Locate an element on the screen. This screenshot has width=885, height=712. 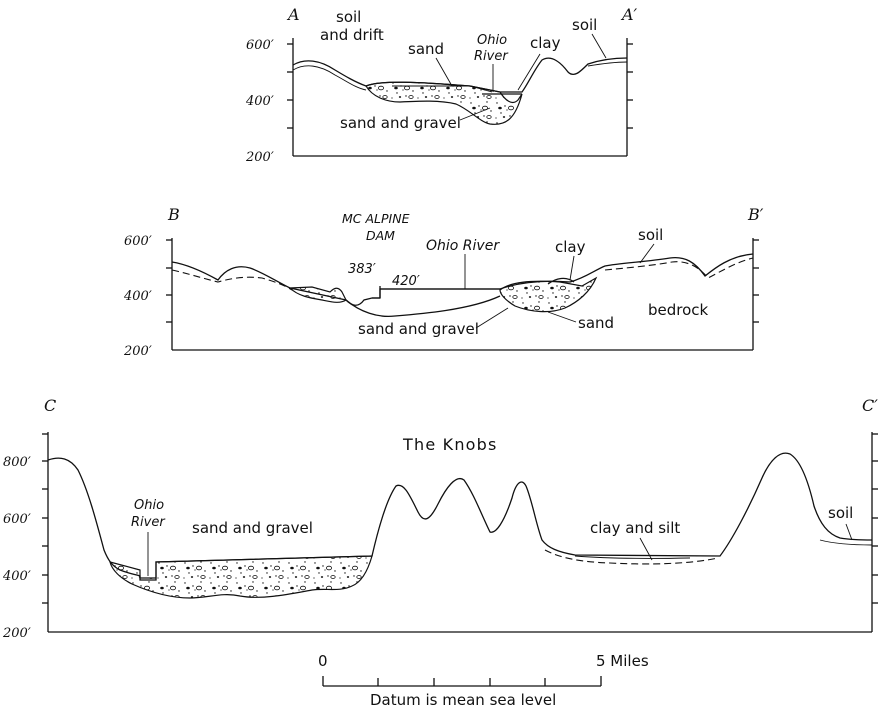
section-a-start-label: A is located at coordinates (293, 14).